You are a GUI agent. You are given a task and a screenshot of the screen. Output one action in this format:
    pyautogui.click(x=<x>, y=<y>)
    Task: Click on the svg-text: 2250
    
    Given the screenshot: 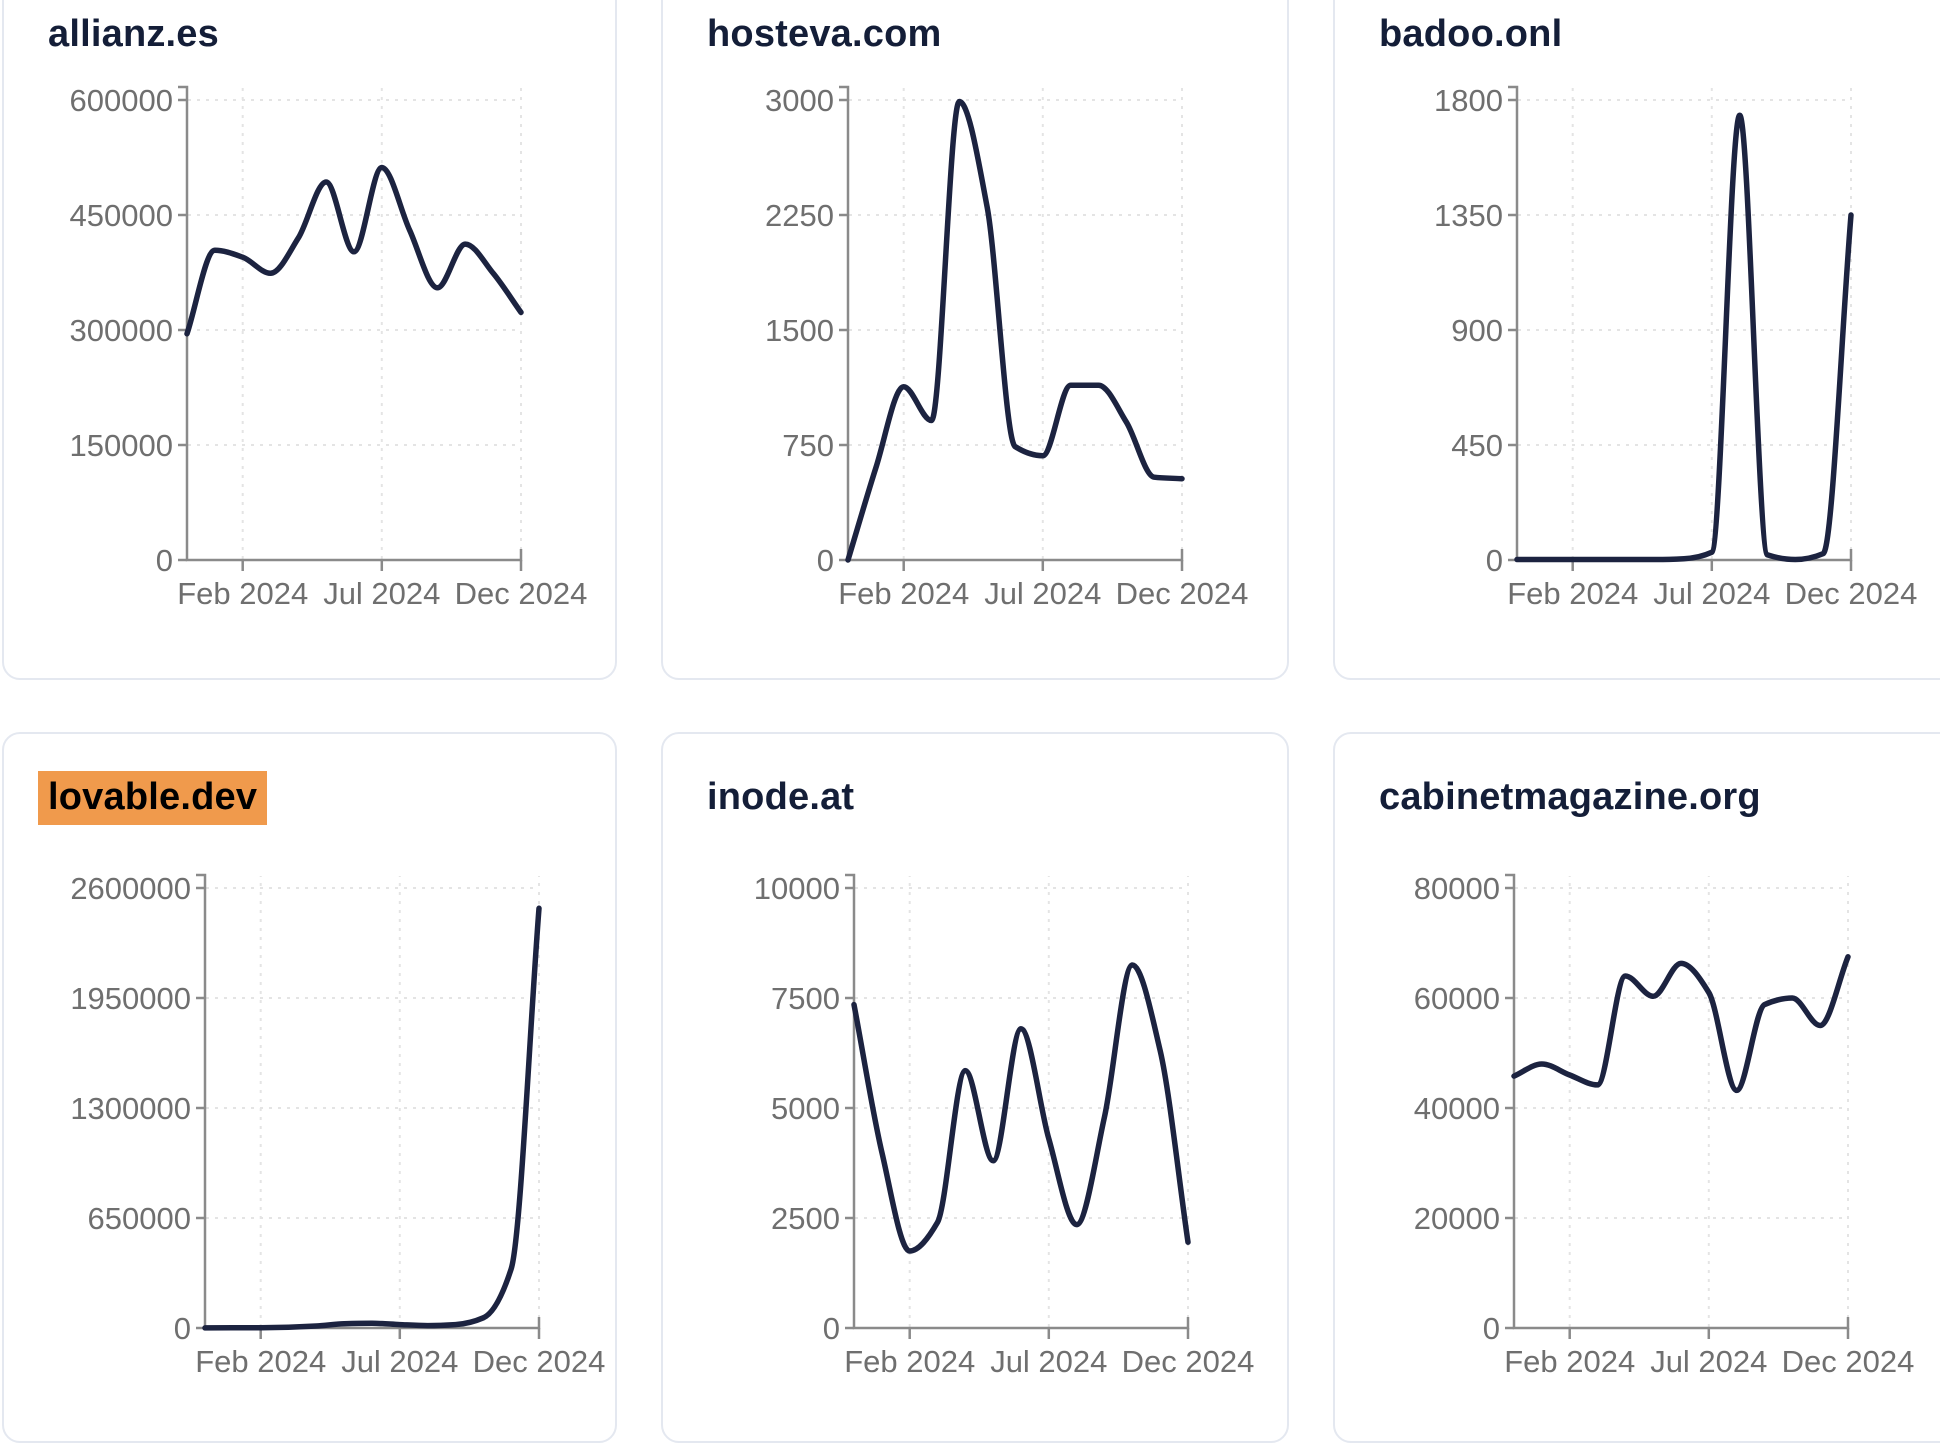 What is the action you would take?
    pyautogui.click(x=799, y=215)
    